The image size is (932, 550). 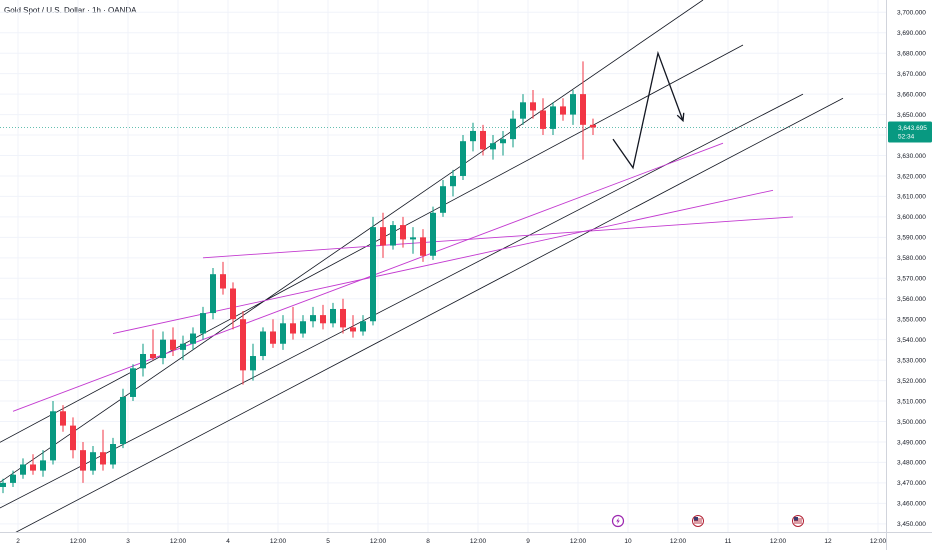 What do you see at coordinates (911, 504) in the screenshot?
I see `y-tick-label: 3,460.000` at bounding box center [911, 504].